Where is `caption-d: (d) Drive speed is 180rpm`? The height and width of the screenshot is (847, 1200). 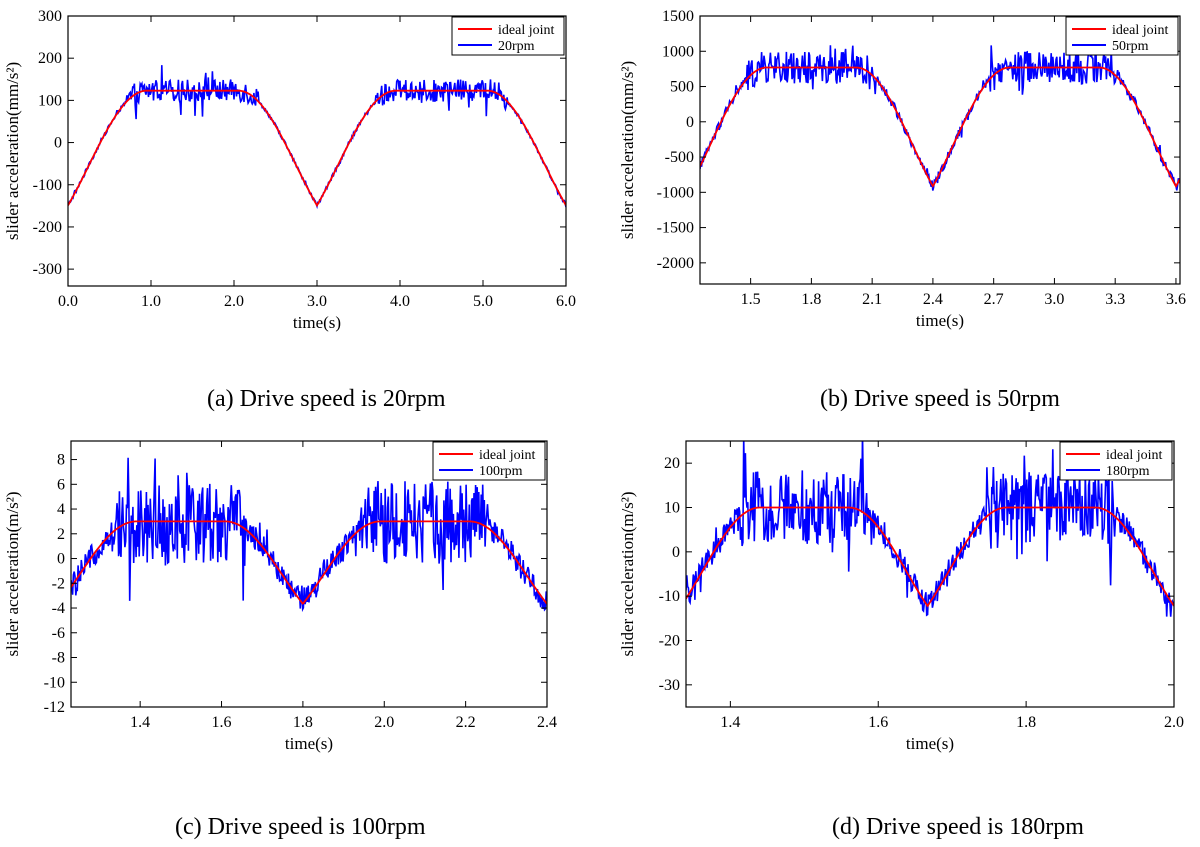
caption-d: (d) Drive speed is 180rpm is located at coordinates (958, 827).